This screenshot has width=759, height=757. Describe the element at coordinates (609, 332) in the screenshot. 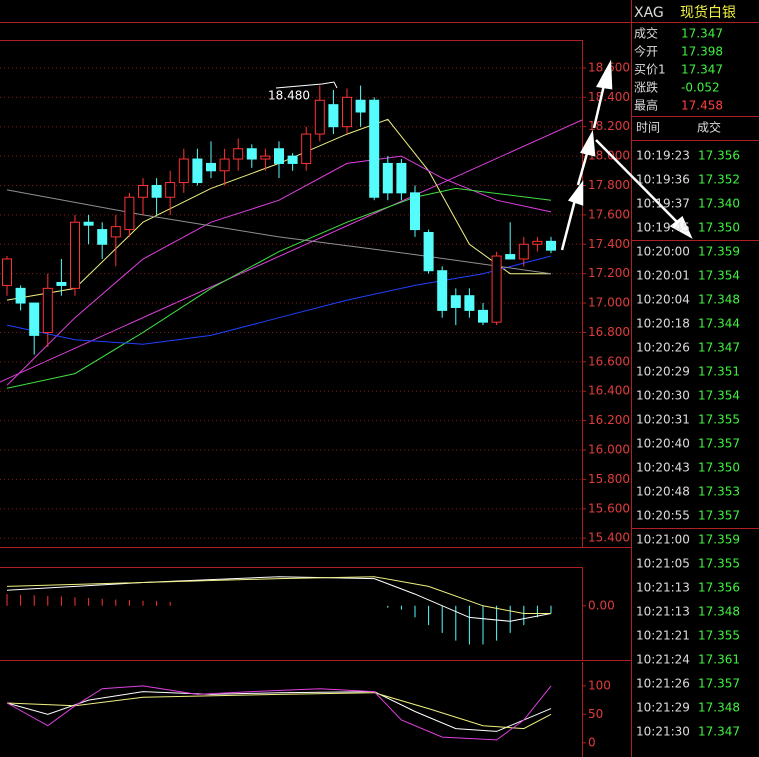

I see `y-tick-label: 16.800` at that location.